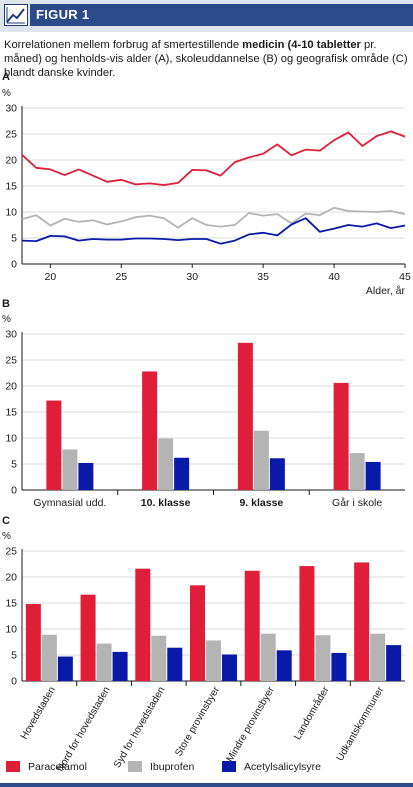 This screenshot has width=413, height=787. Describe the element at coordinates (16, 15) in the screenshot. I see `chart-line-icon` at that location.